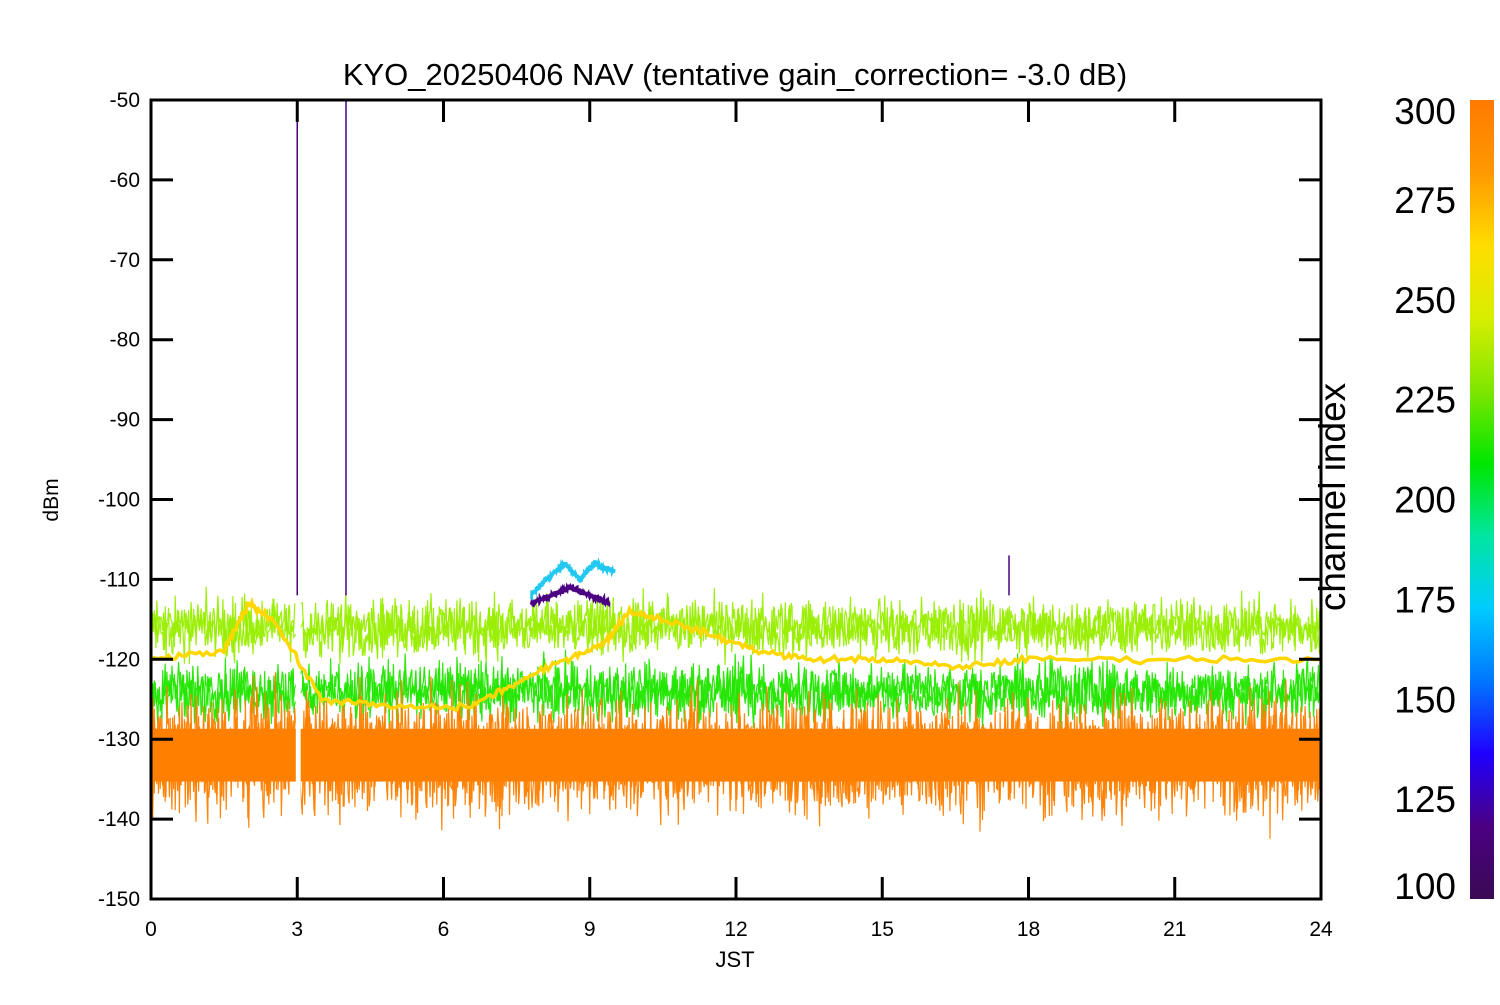 The image size is (1500, 1005). Describe the element at coordinates (297, 929) in the screenshot. I see `x-tick-label: 3` at that location.